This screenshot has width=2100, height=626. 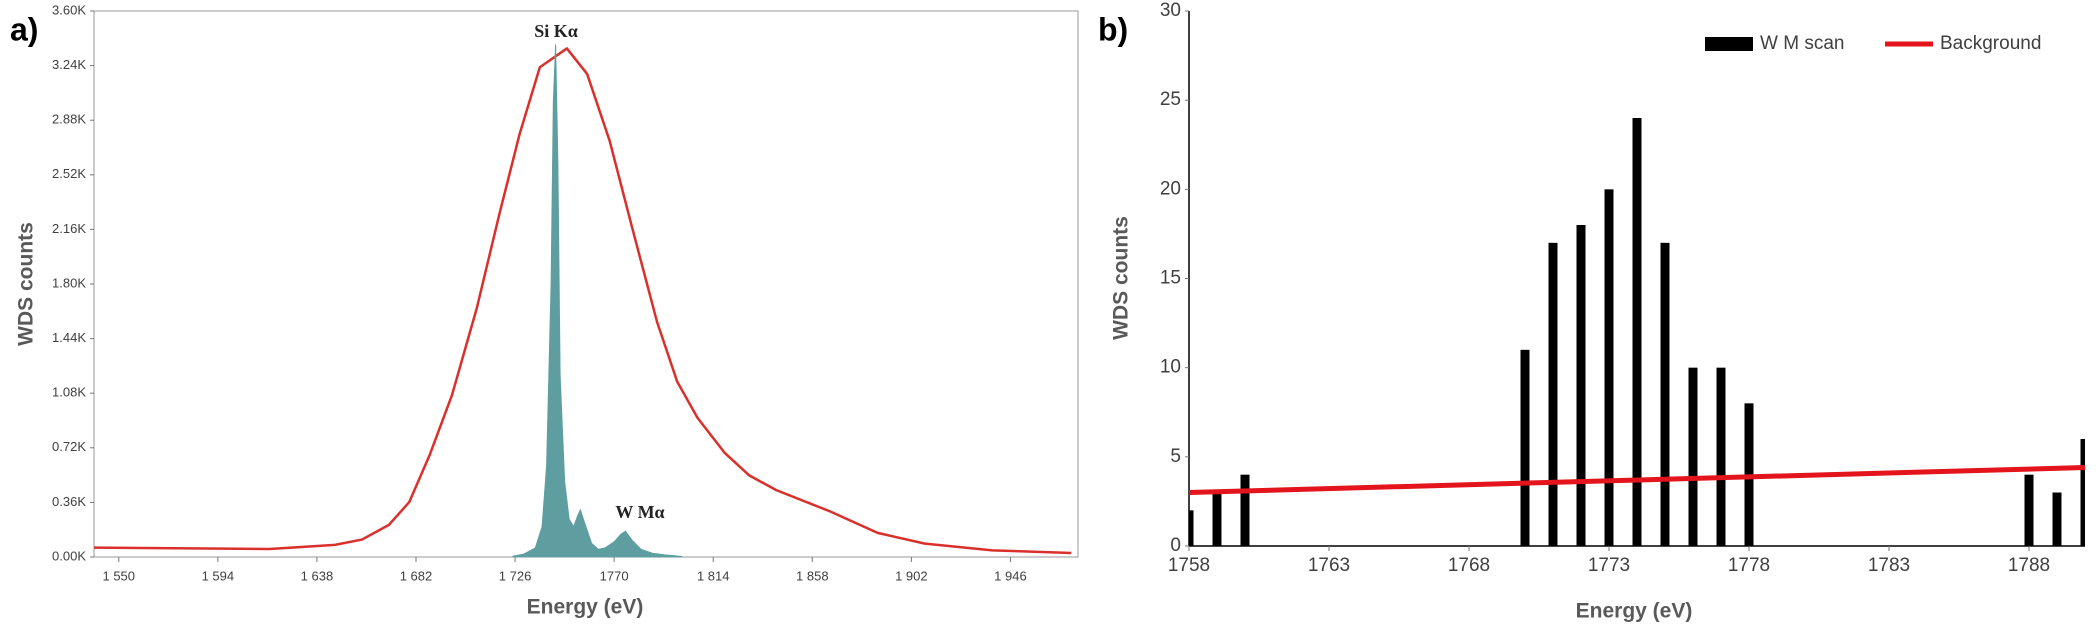 What do you see at coordinates (515, 575) in the screenshot?
I see `x-tick-label: 1 726` at bounding box center [515, 575].